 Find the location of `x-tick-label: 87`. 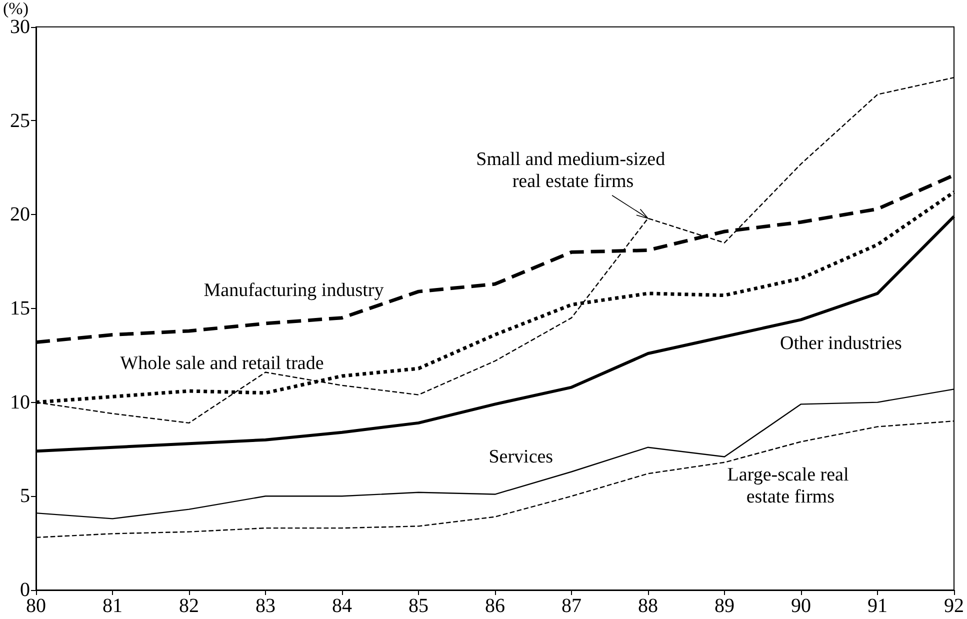

x-tick-label: 87 is located at coordinates (572, 606).